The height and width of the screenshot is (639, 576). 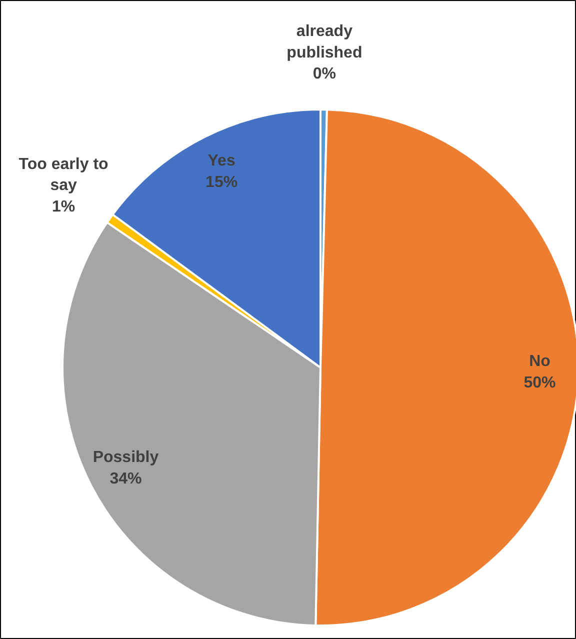 I want to click on slice-label: Yes, so click(x=222, y=161).